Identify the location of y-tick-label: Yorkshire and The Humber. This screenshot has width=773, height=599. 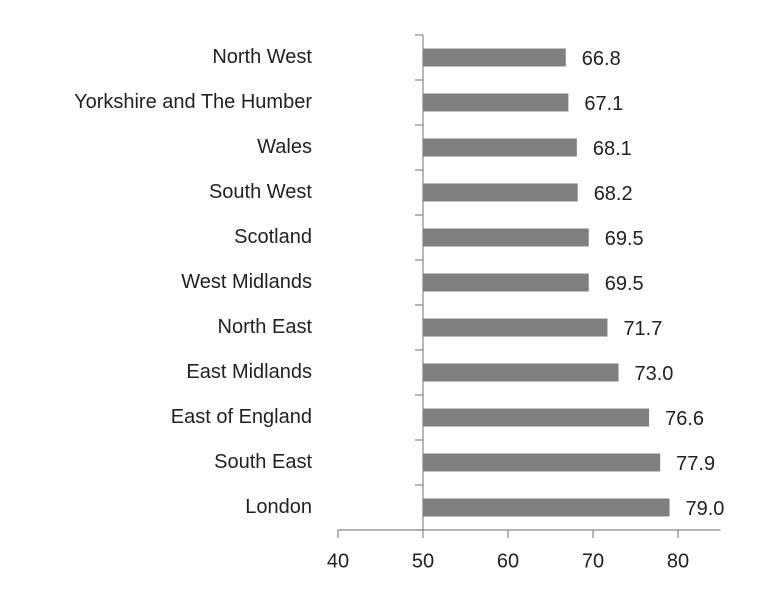
(193, 102).